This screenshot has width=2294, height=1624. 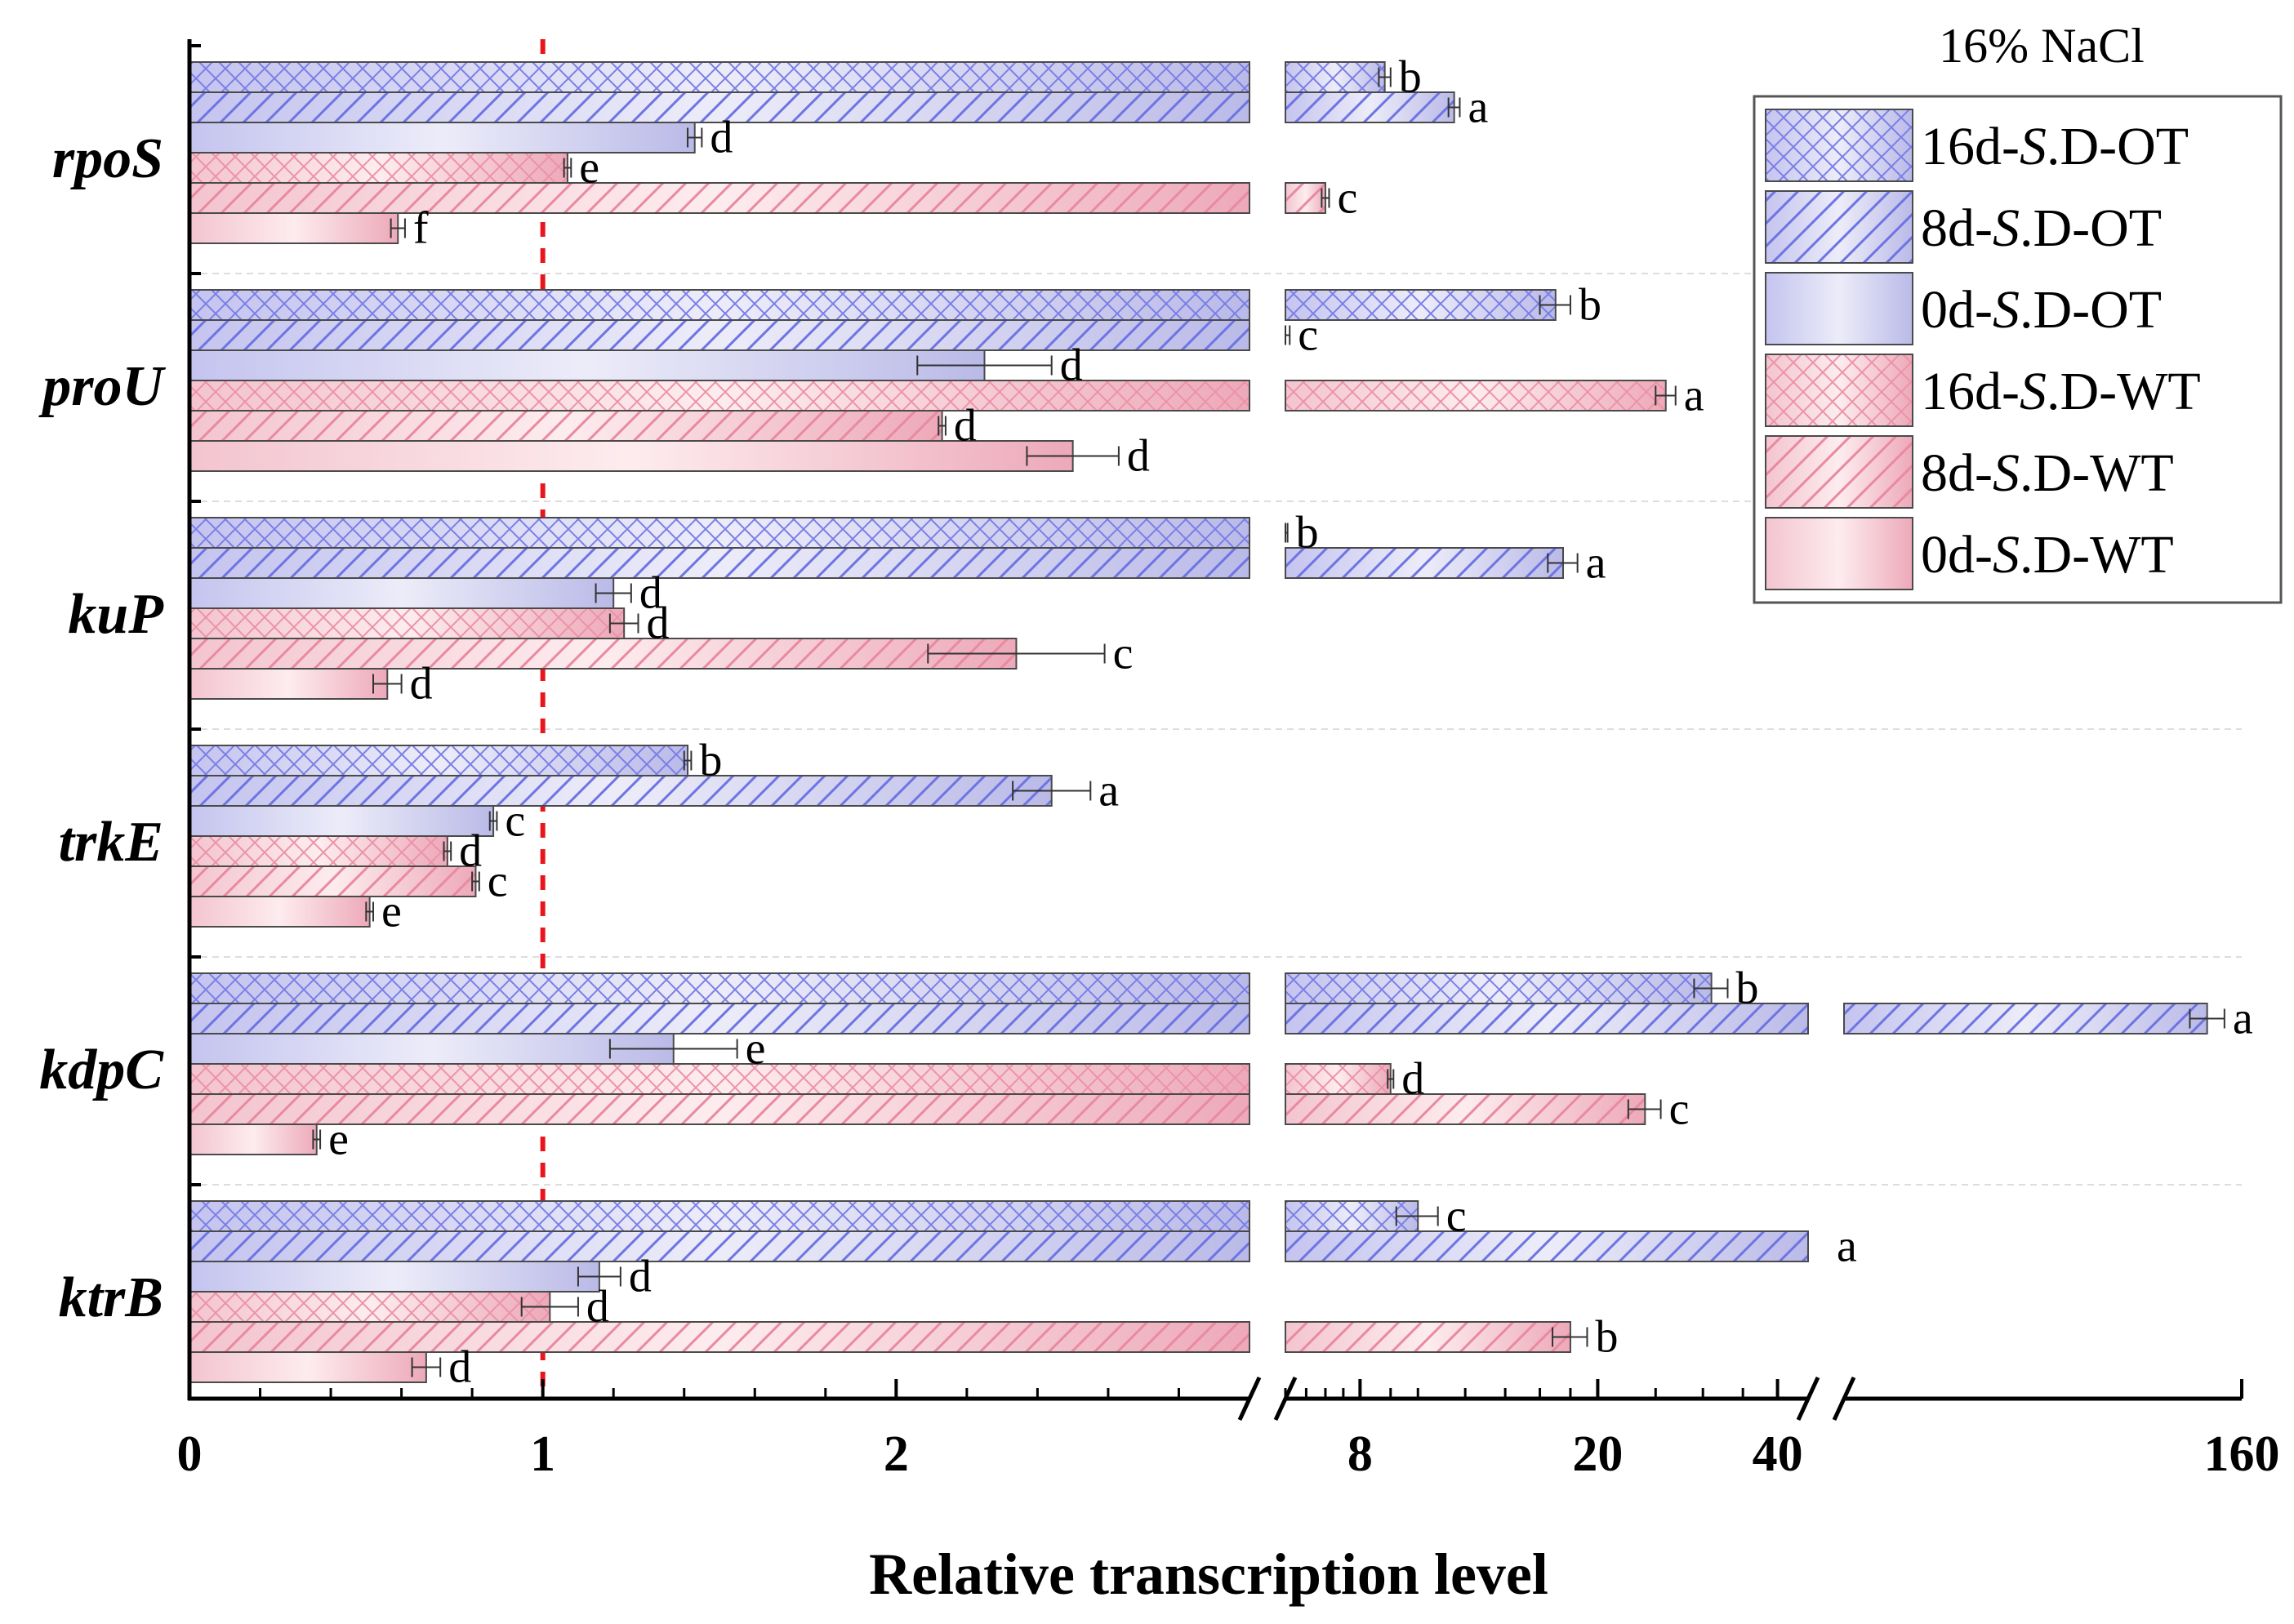 I want to click on gene-label-rpoS: rpoS, so click(x=107, y=158).